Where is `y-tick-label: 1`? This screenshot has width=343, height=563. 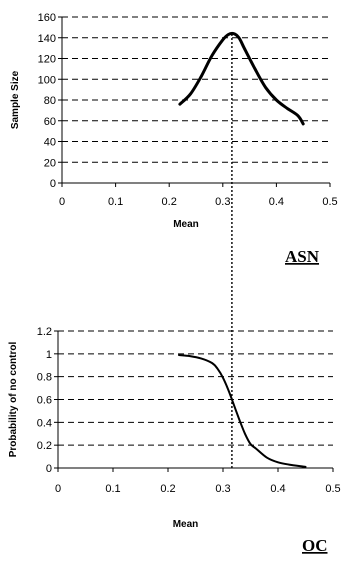
y-tick-label: 1 is located at coordinates (49, 355).